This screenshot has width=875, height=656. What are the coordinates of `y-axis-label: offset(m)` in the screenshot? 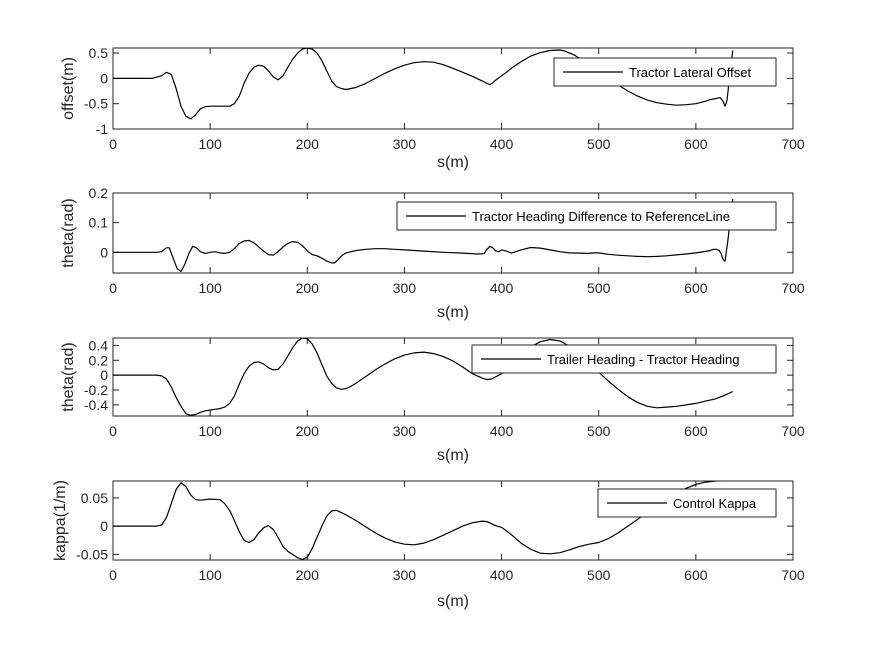 It's located at (68, 88).